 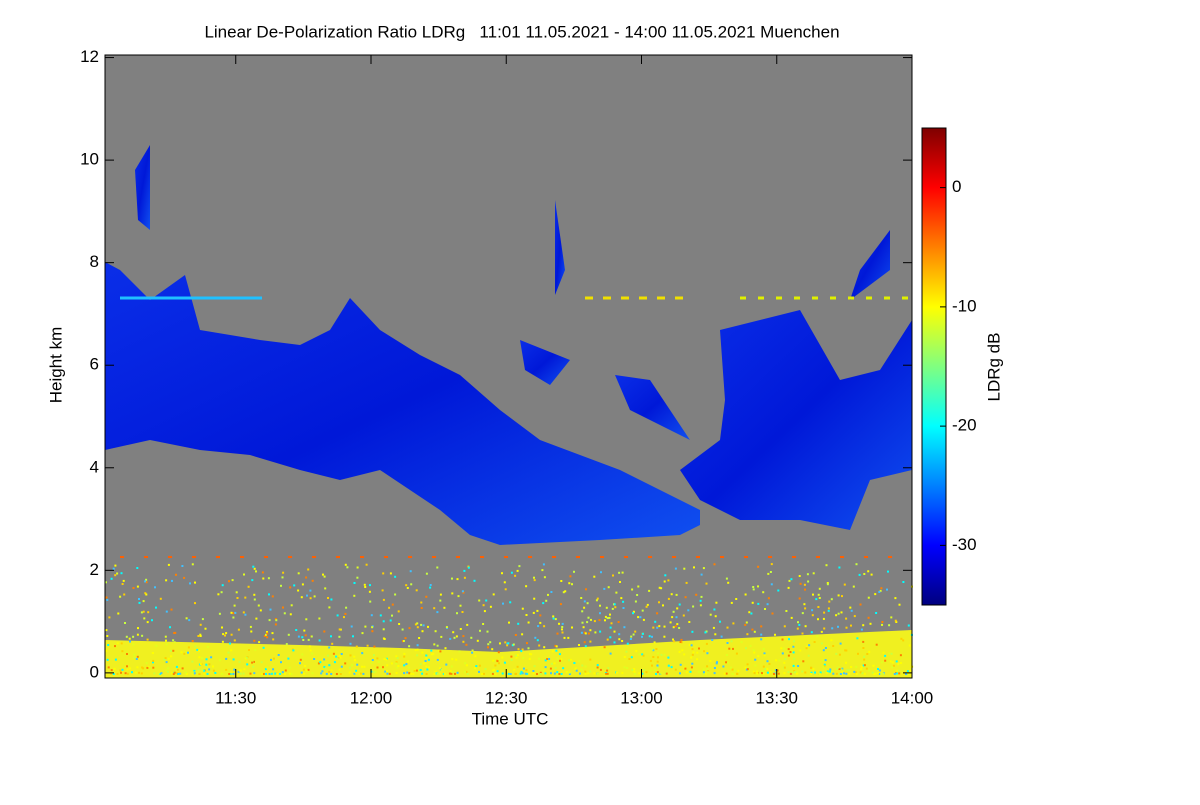 What do you see at coordinates (870, 265) in the screenshot?
I see `cloud-region` at bounding box center [870, 265].